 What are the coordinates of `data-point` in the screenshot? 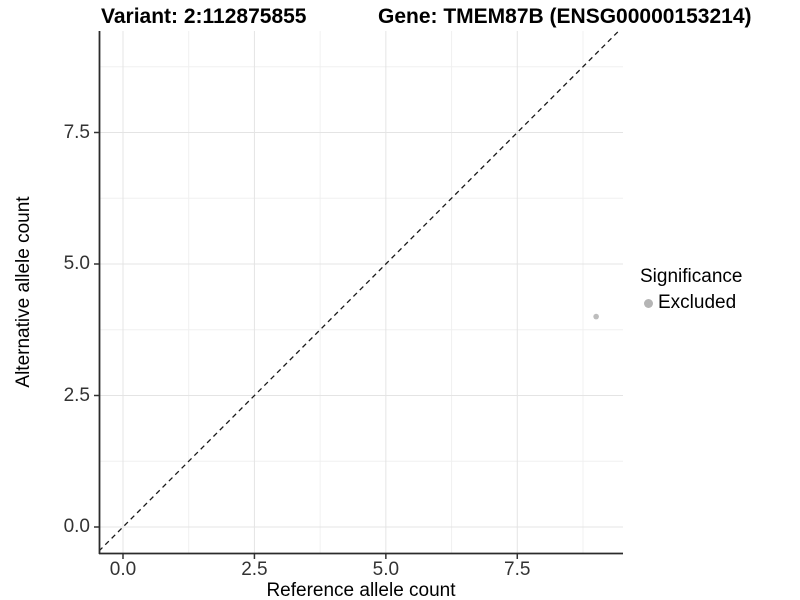 It's located at (596, 316).